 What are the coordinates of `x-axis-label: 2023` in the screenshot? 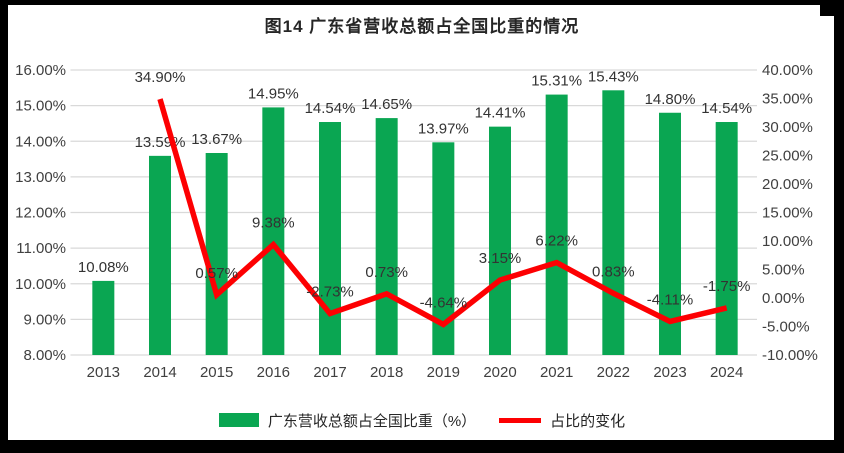 It's located at (669, 372).